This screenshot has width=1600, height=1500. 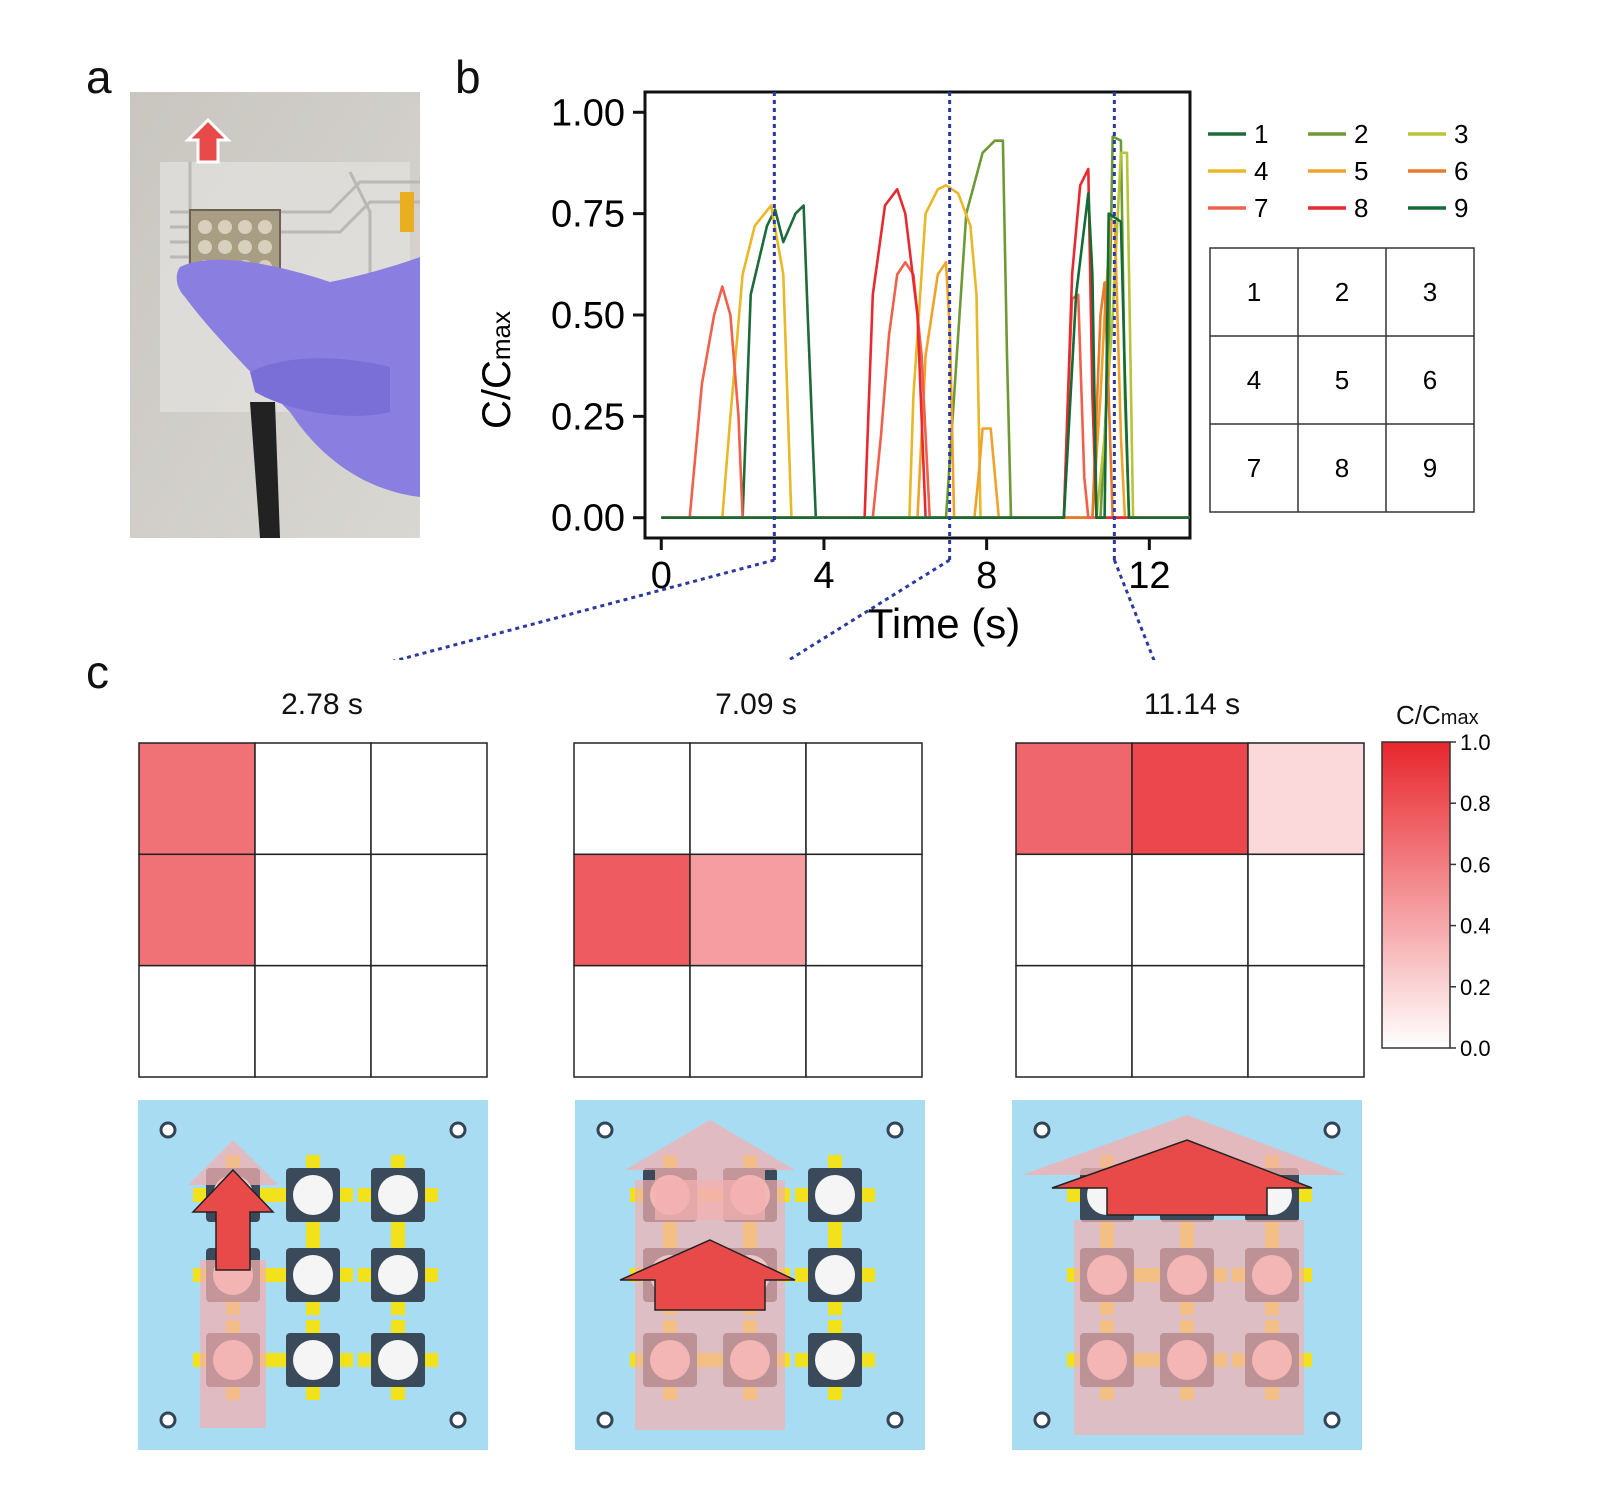 What do you see at coordinates (1461, 171) in the screenshot?
I see `legend-label-6: 6` at bounding box center [1461, 171].